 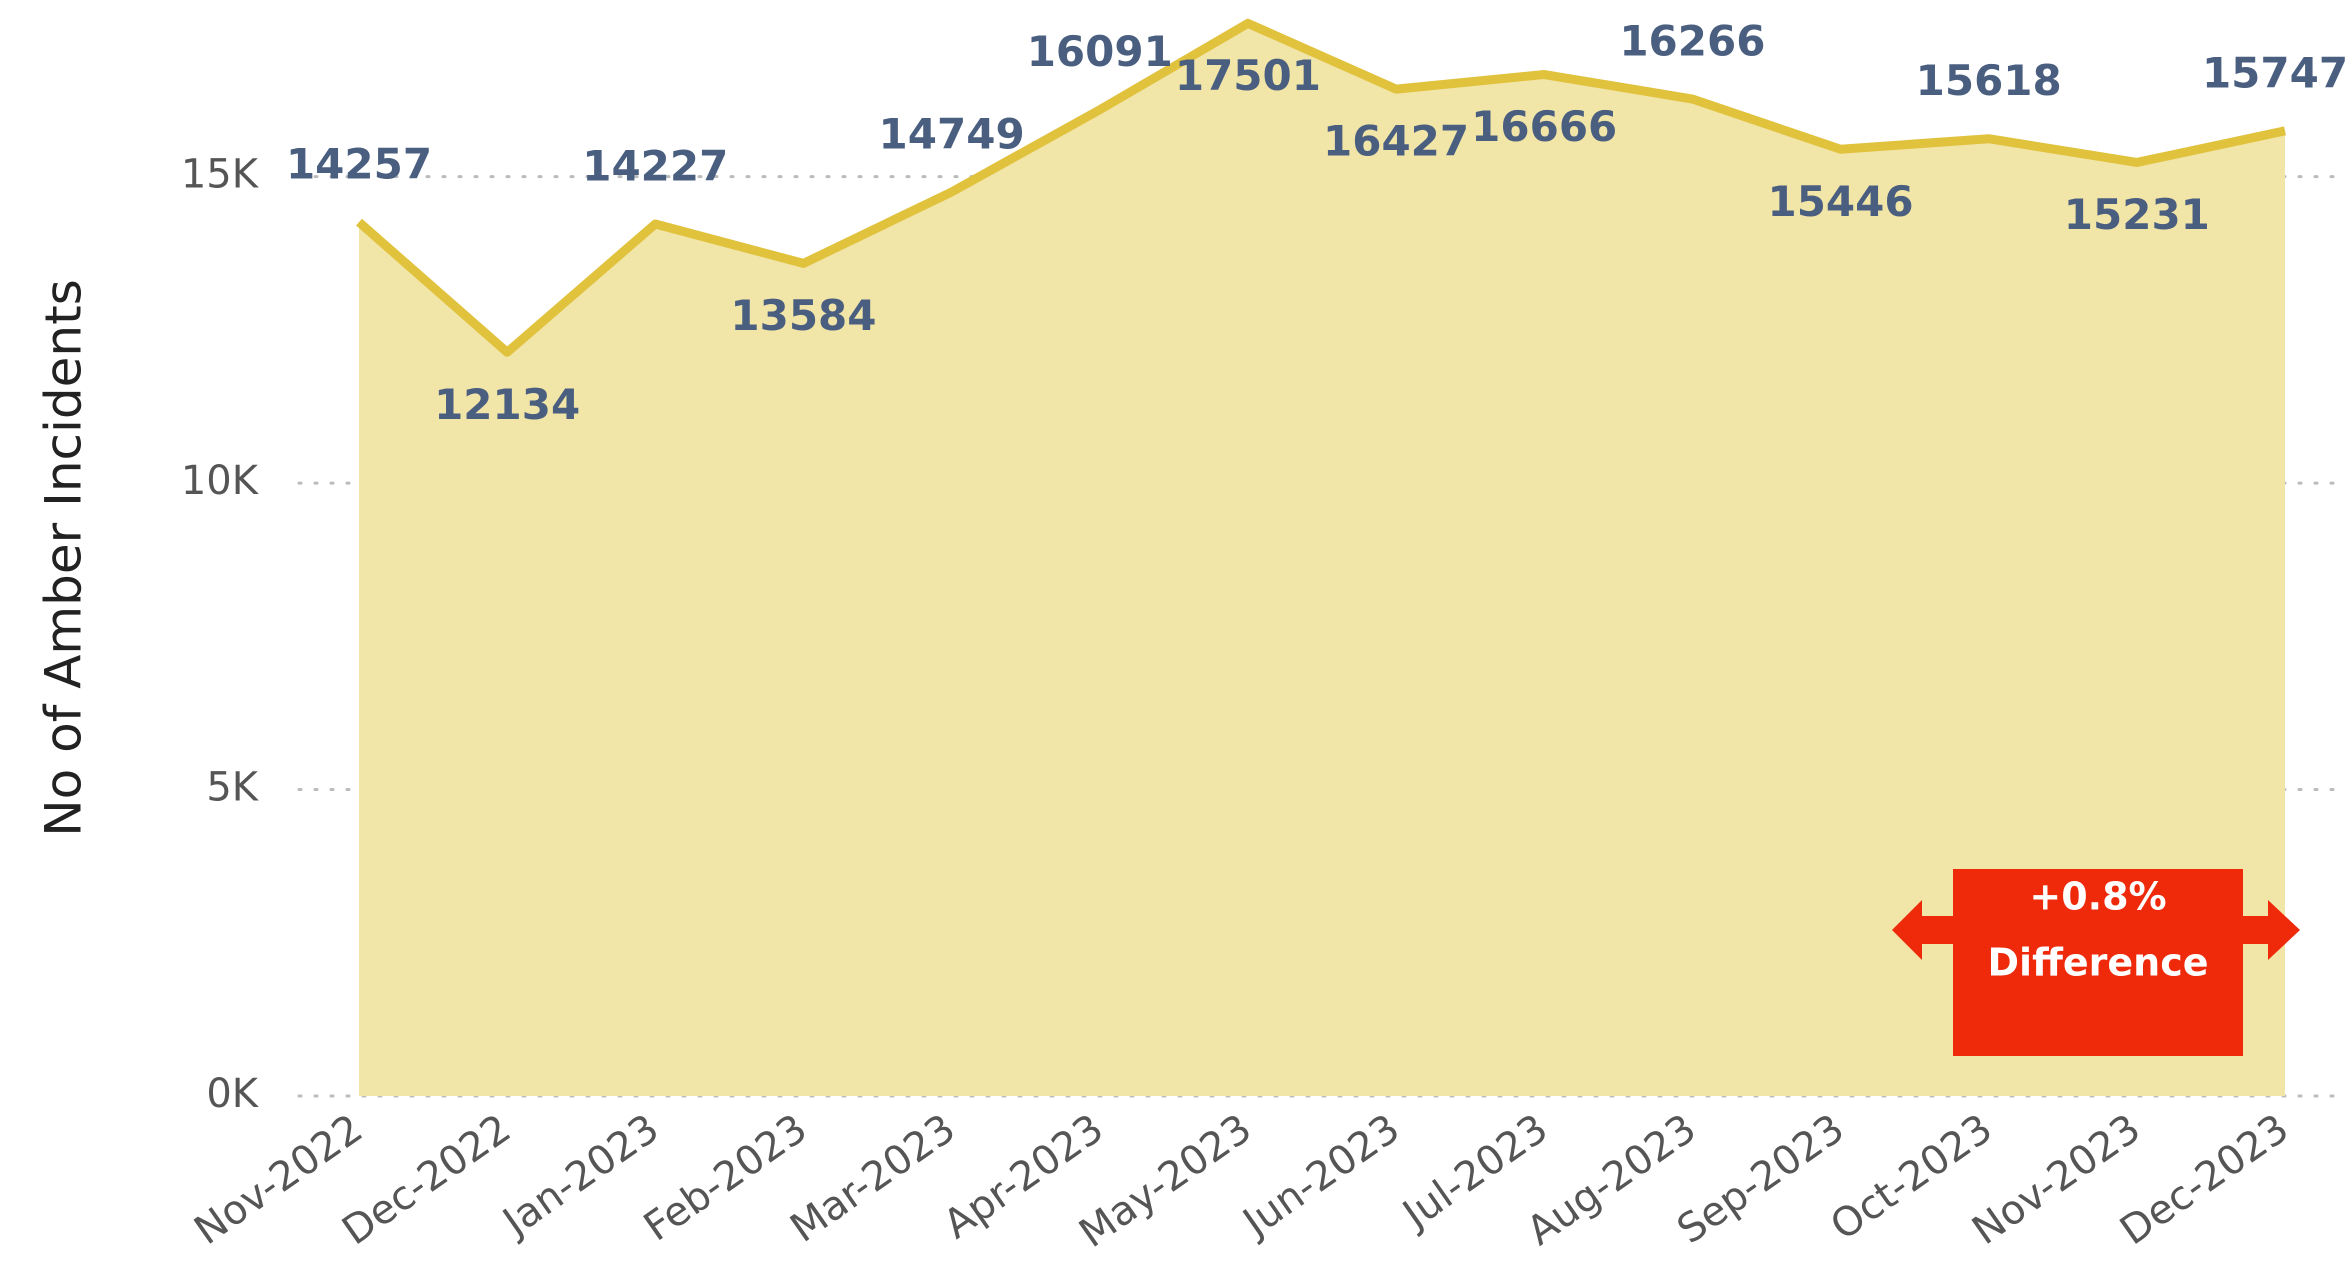 I want to click on data-label: 16091, so click(x=1100, y=51).